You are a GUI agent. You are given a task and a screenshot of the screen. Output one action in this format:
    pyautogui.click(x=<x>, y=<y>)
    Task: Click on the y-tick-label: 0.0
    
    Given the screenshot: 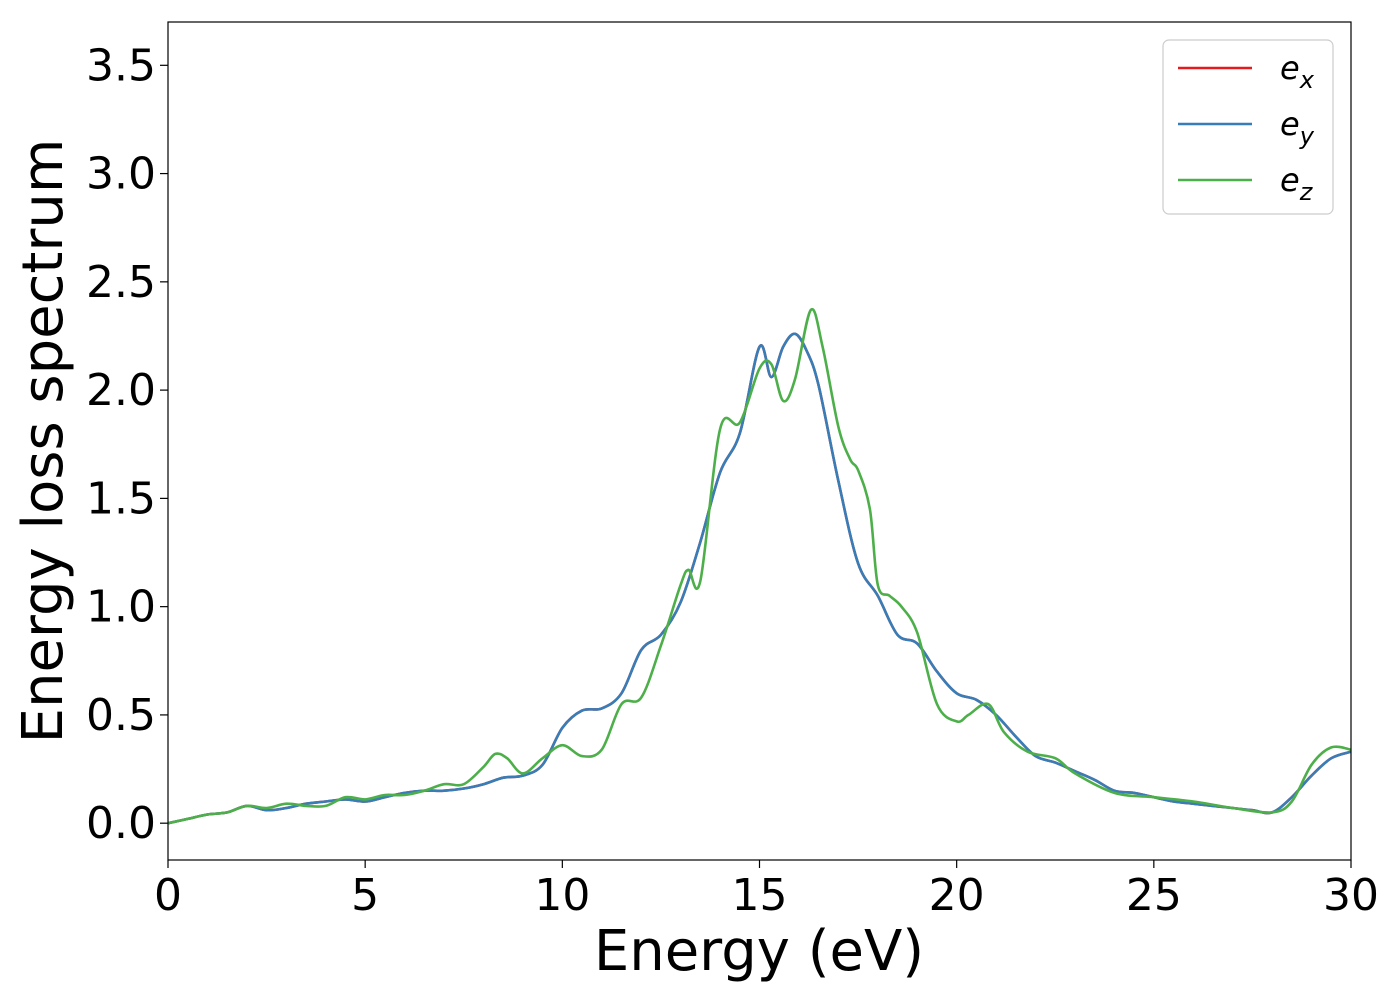 What is the action you would take?
    pyautogui.click(x=121, y=823)
    